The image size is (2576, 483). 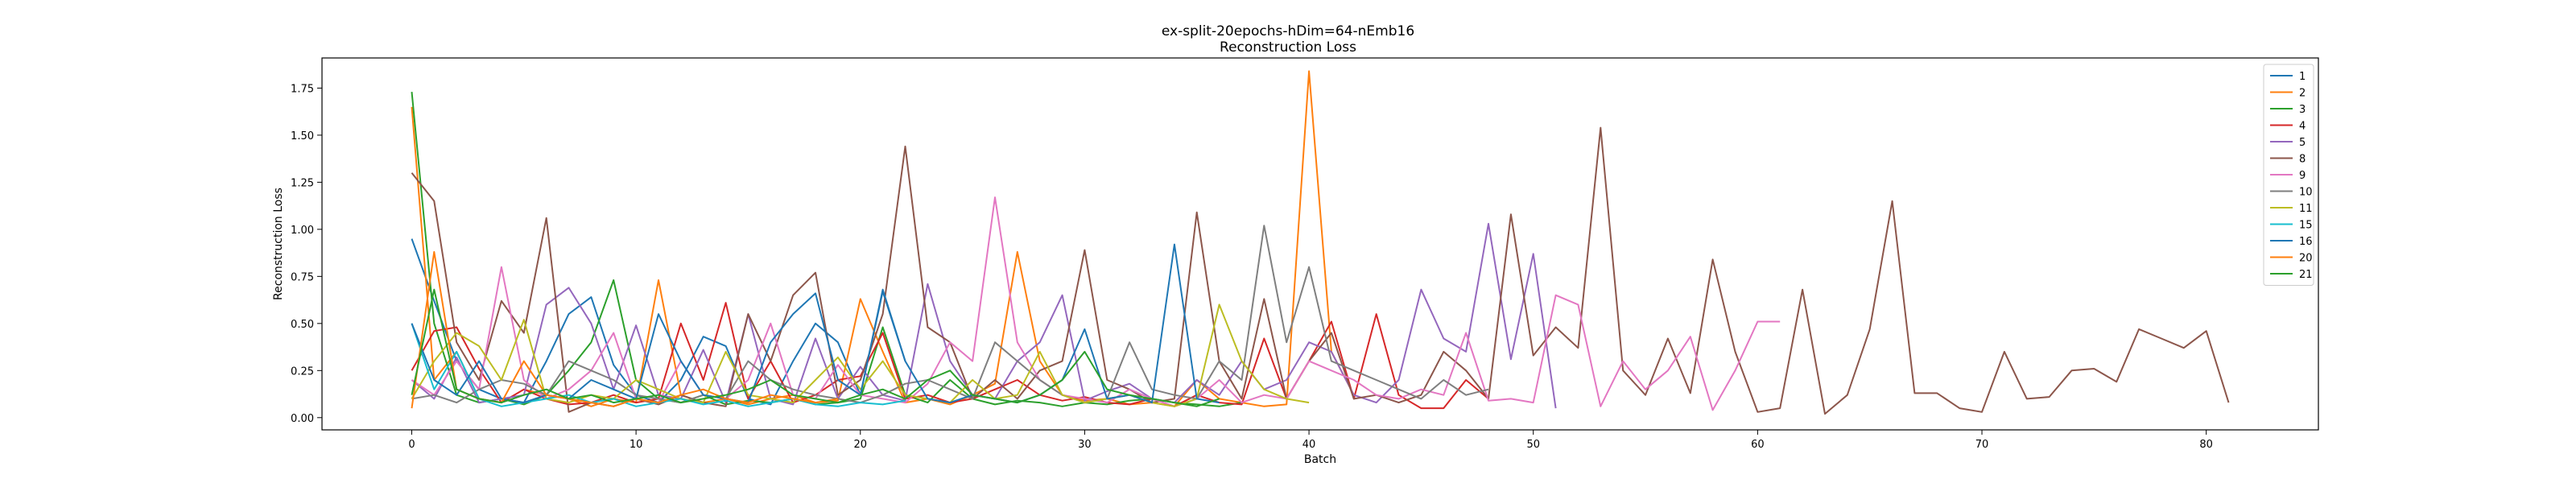 I want to click on legend-label: 1, so click(x=2302, y=77).